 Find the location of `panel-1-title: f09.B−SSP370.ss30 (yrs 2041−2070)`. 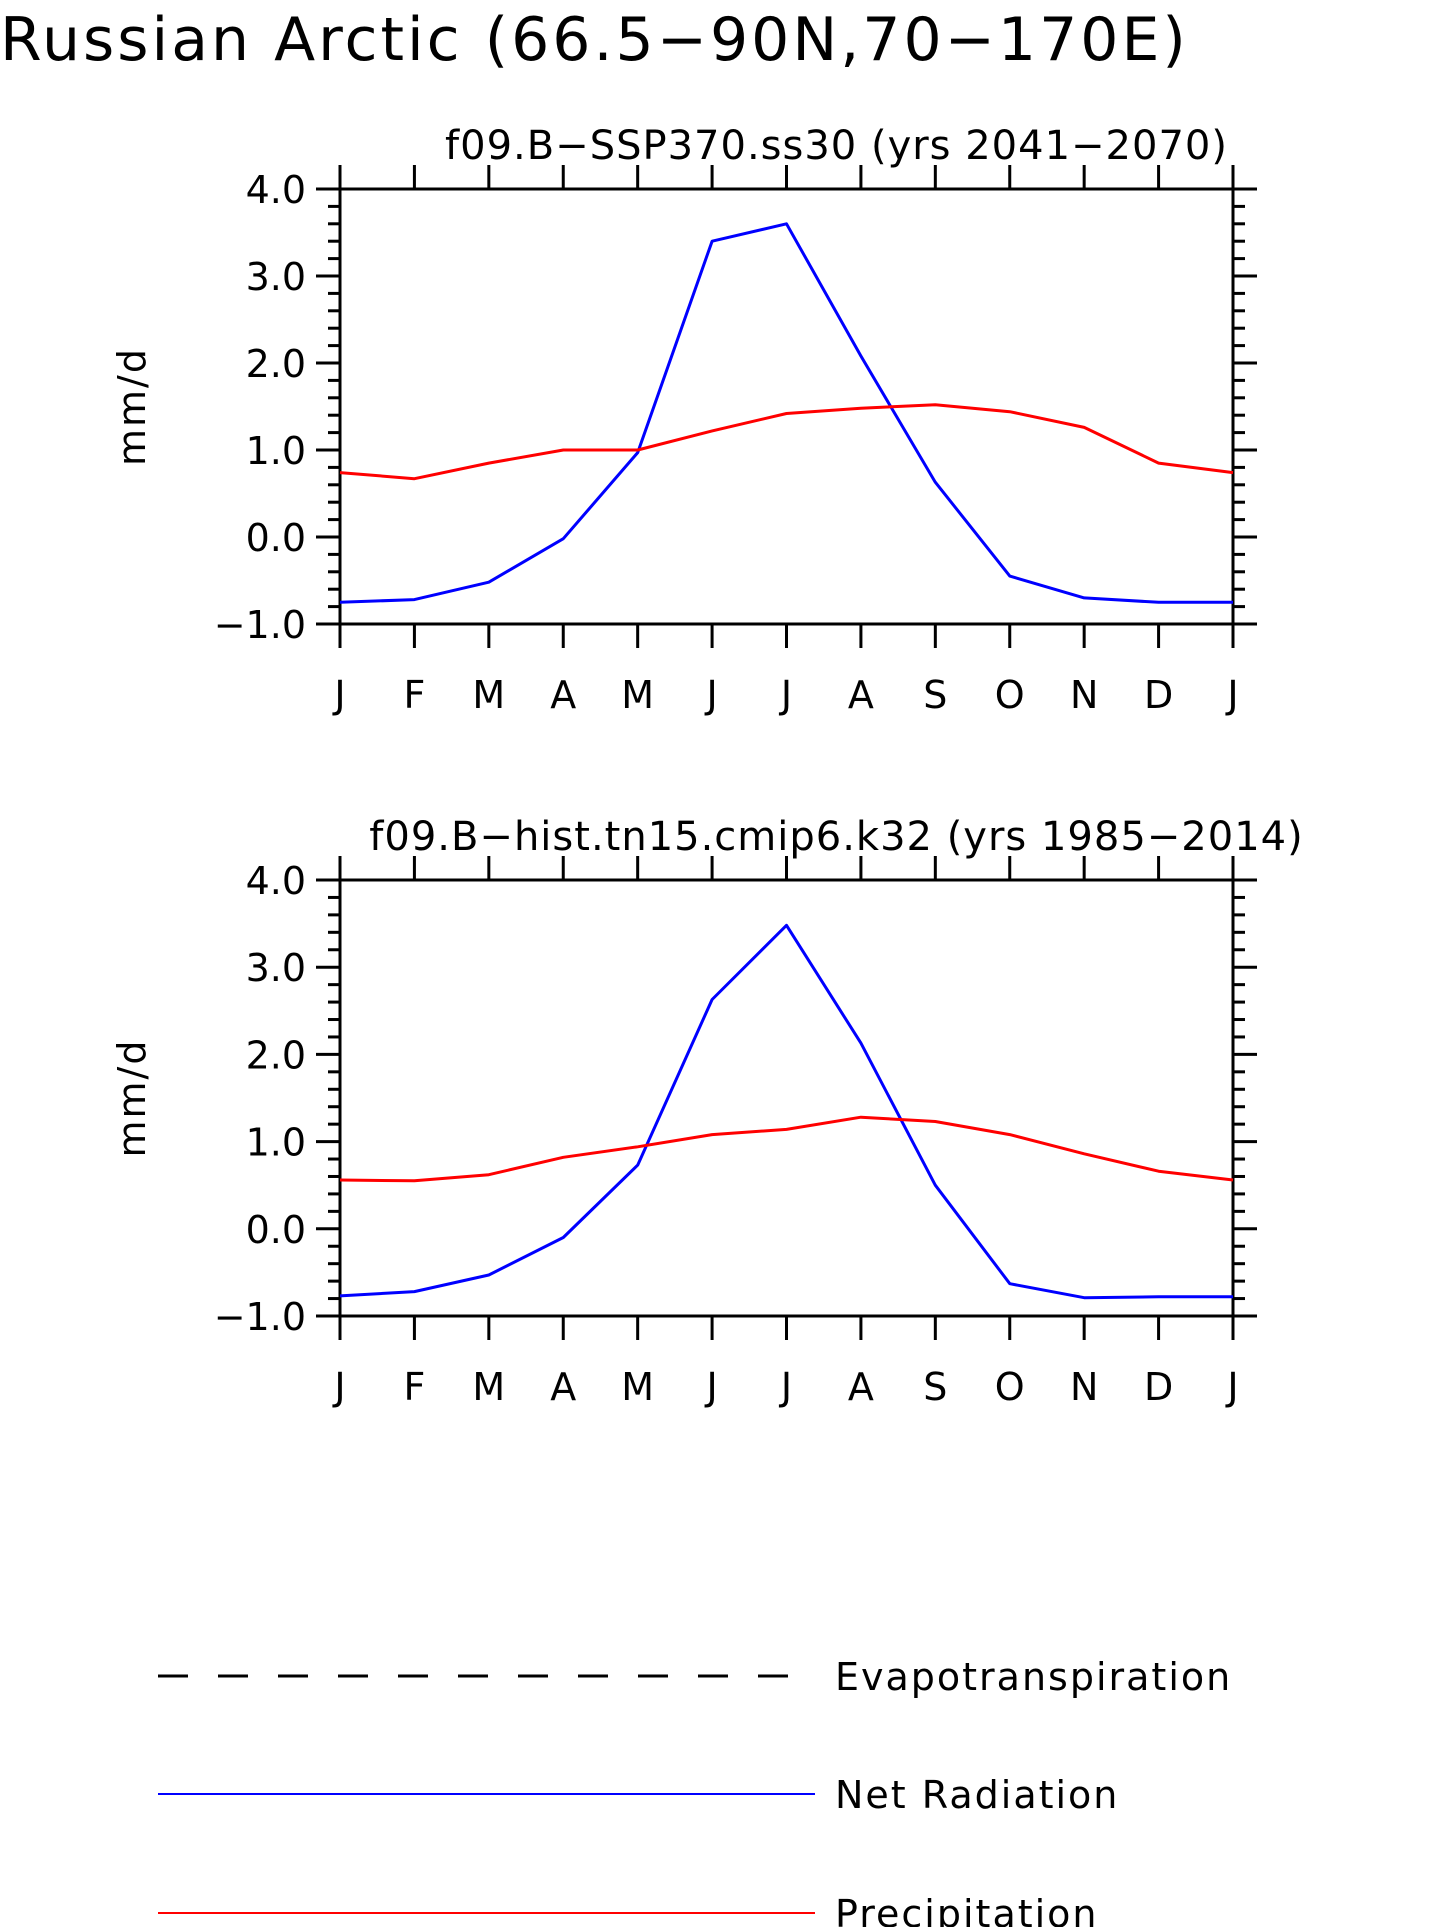

panel-1-title: f09.B−SSP370.ss30 (yrs 2041−2070) is located at coordinates (836, 146).